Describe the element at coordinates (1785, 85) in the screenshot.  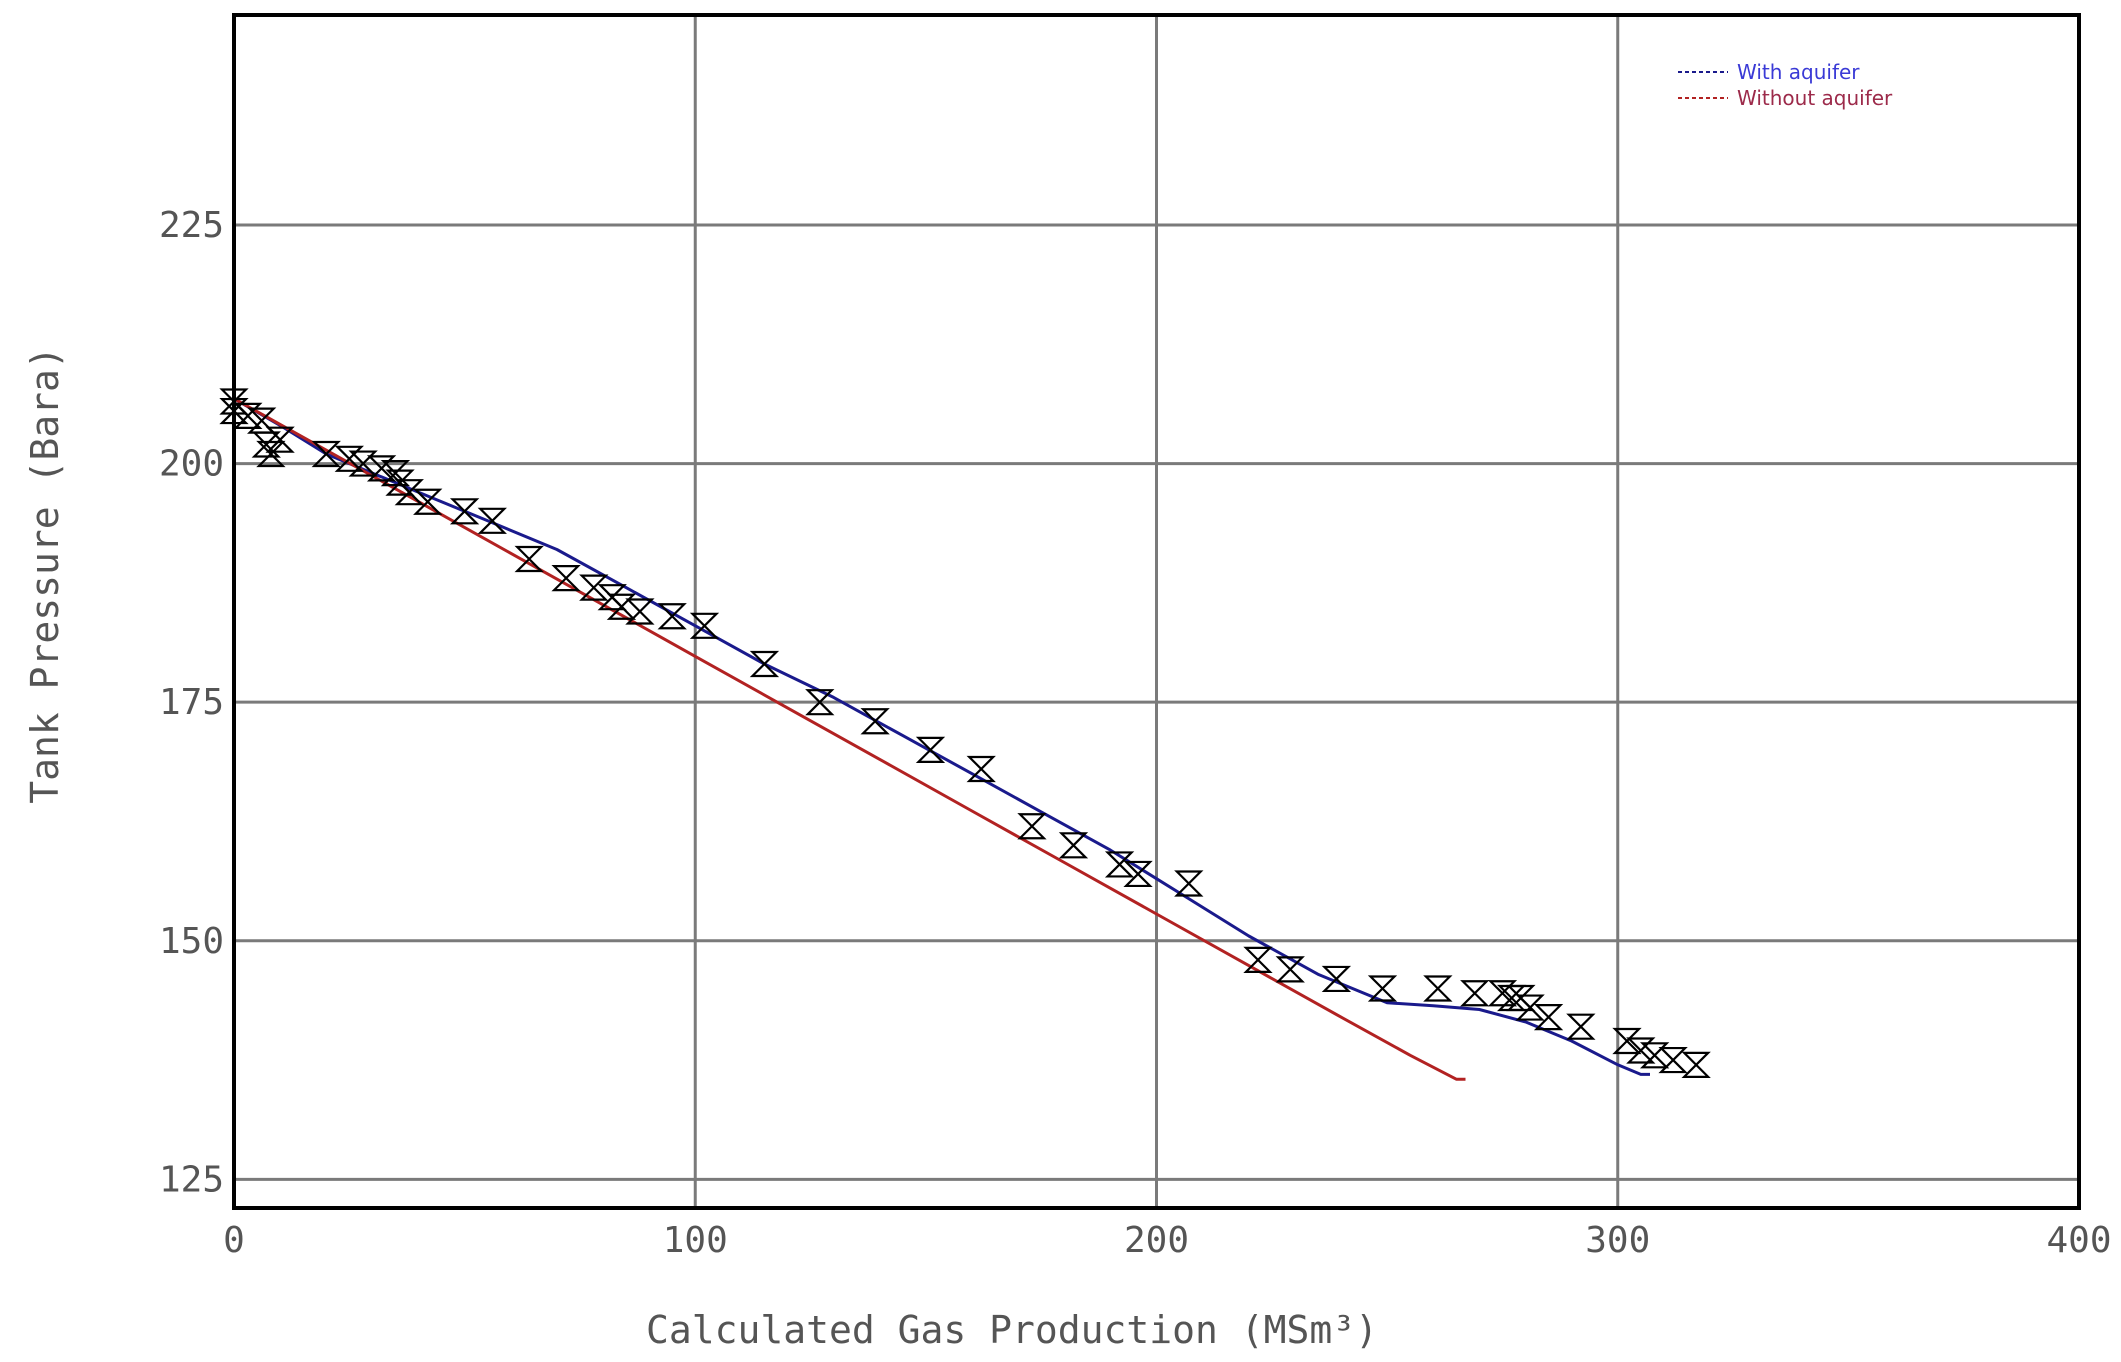
I see `legend: With aquifer Without aquifer` at that location.